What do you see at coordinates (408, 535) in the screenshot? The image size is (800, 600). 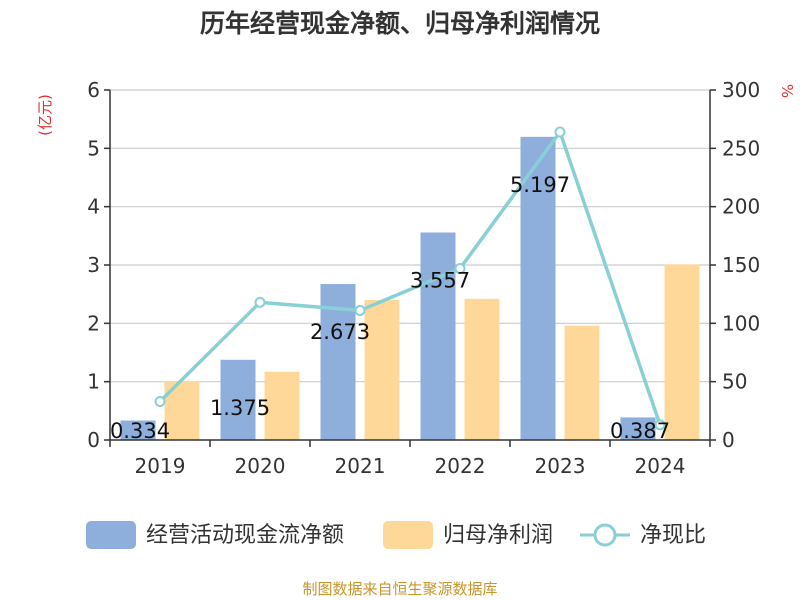 I see `legend-swatch-net-profit` at bounding box center [408, 535].